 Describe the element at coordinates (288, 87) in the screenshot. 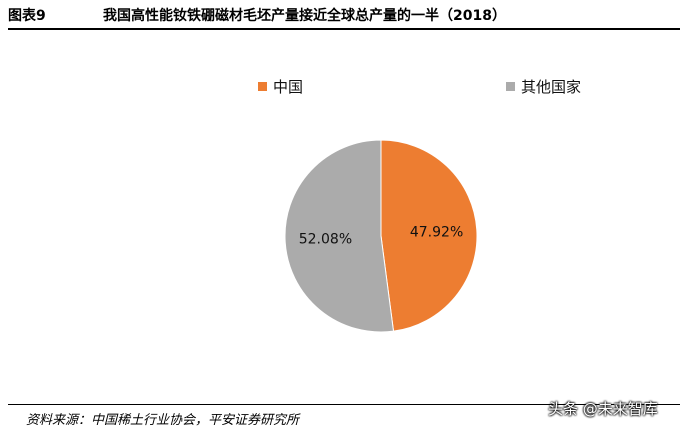

I see `legend-label-china: 中国` at that location.